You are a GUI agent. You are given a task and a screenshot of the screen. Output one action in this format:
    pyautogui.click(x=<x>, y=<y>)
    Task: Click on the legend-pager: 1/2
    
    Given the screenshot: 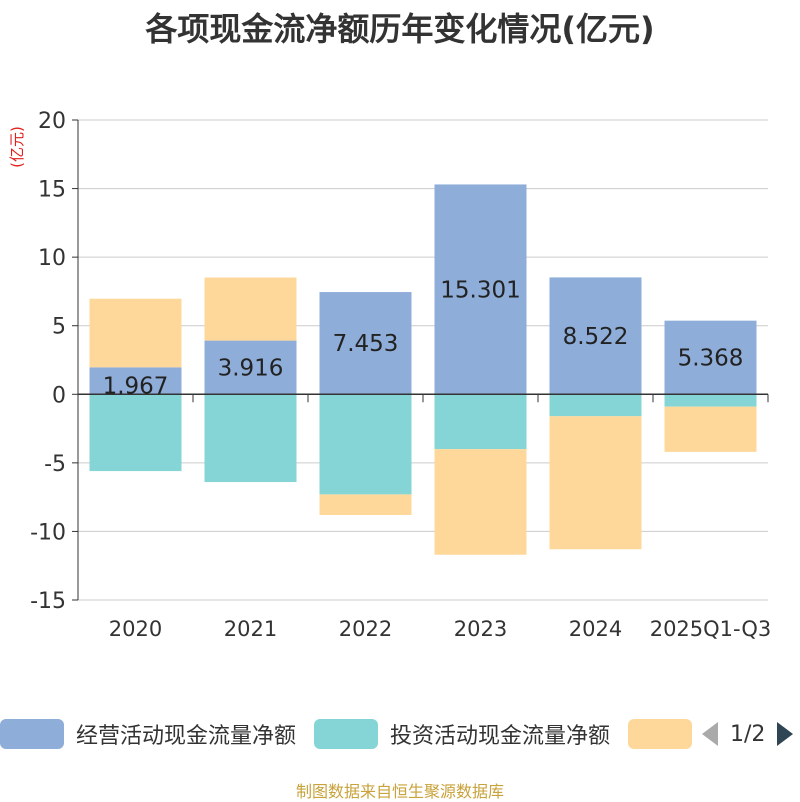 What is the action you would take?
    pyautogui.click(x=747, y=734)
    